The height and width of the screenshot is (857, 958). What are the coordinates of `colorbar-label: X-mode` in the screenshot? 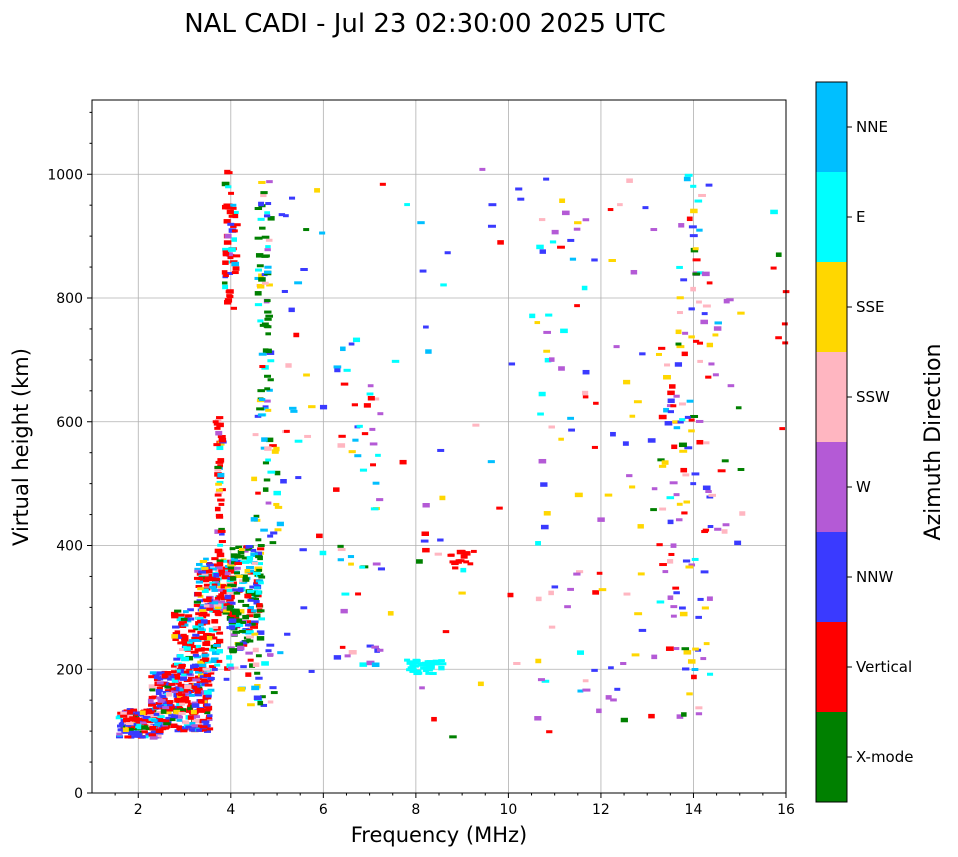 It's located at (884, 757).